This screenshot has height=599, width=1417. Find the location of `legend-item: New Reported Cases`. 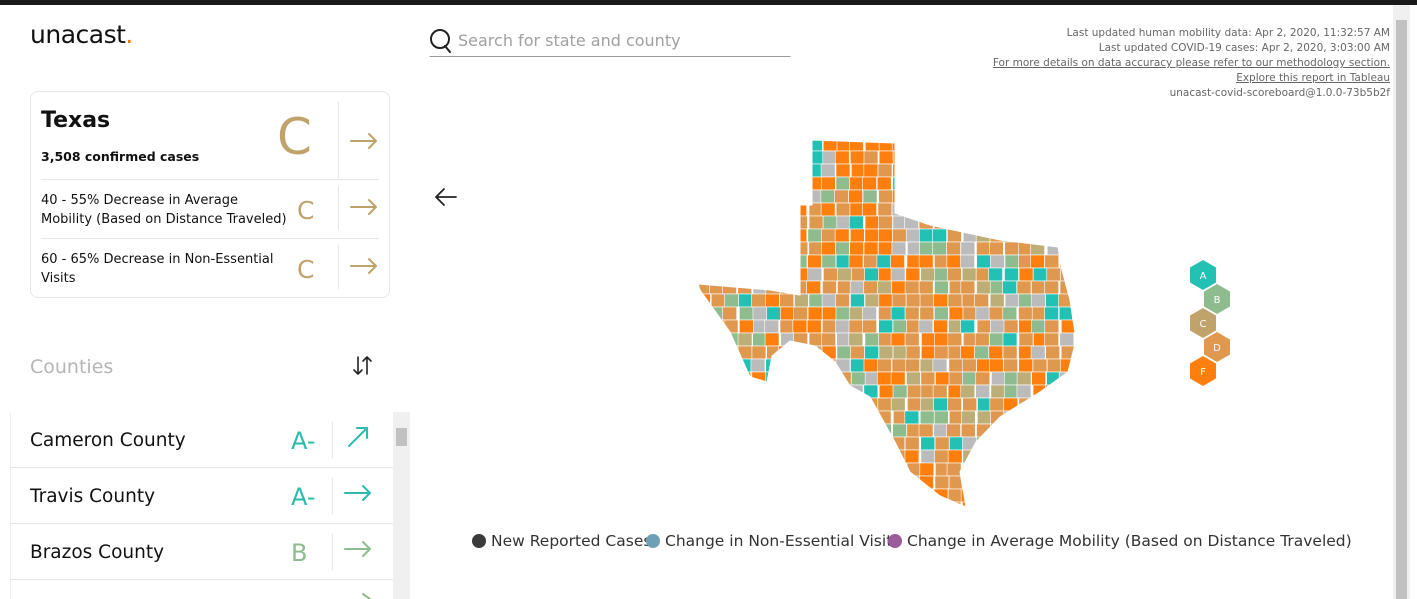

legend-item: New Reported Cases is located at coordinates (561, 541).